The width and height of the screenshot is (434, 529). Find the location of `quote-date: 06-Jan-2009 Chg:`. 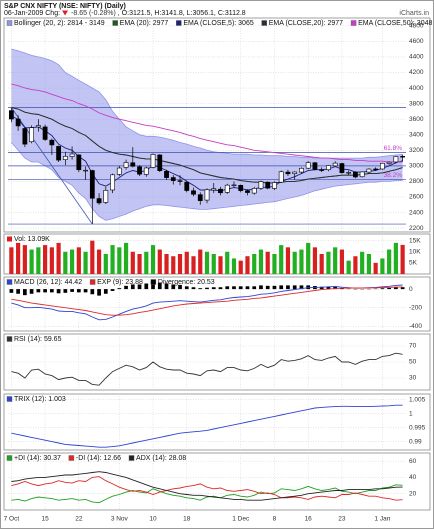

quote-date: 06-Jan-2009 Chg: is located at coordinates (32, 13).